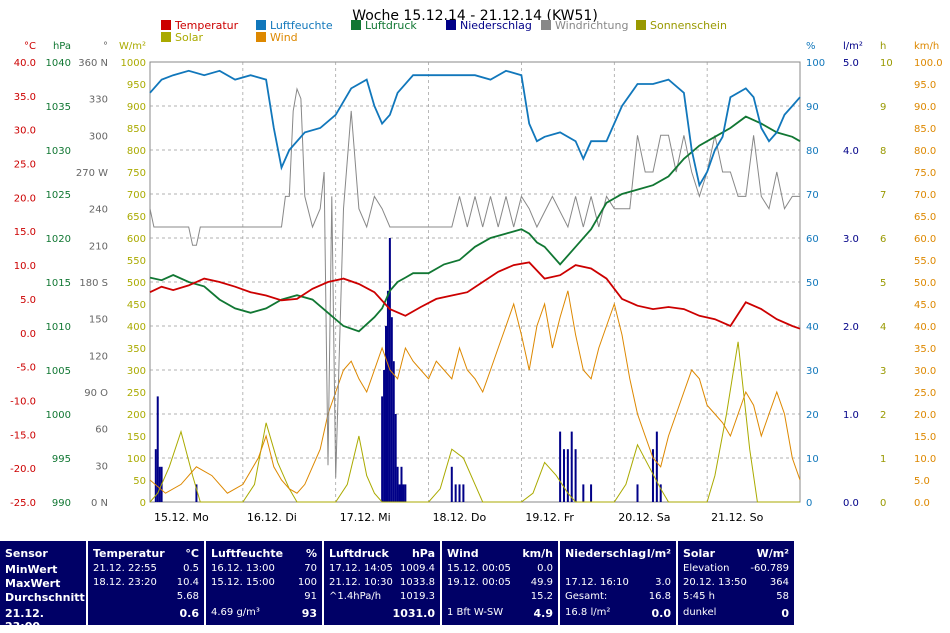 The width and height of the screenshot is (950, 633). What do you see at coordinates (618, 596) in the screenshot?
I see `rain-total: Gesamt: 16.8` at bounding box center [618, 596].